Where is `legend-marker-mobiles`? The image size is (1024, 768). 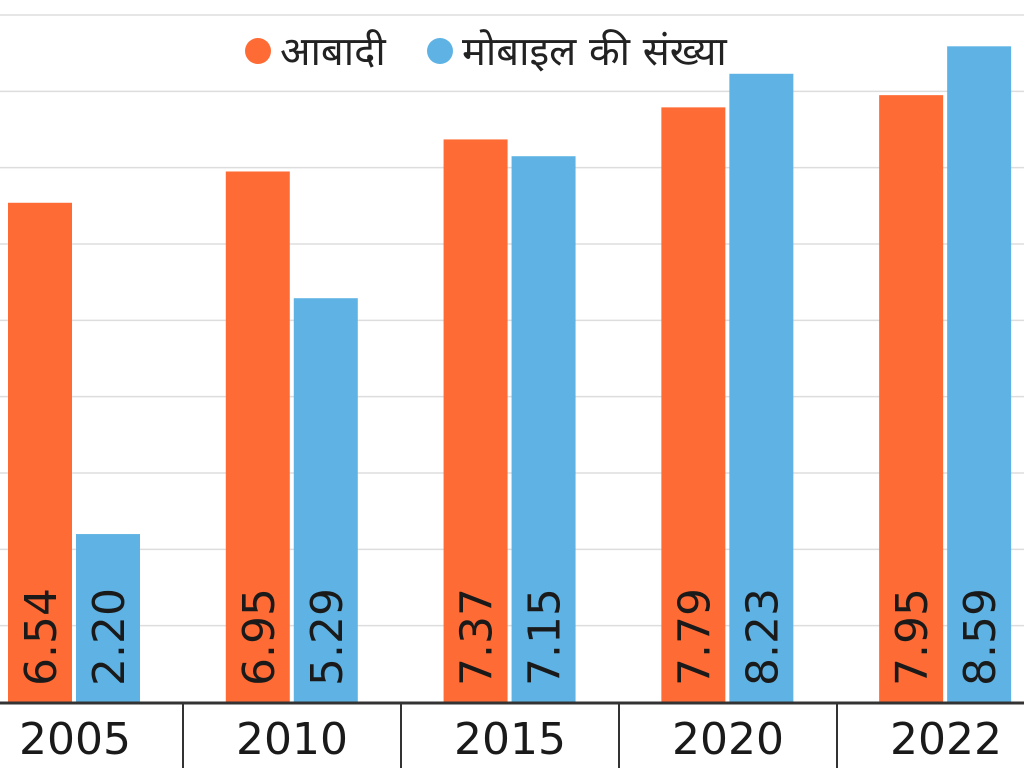 legend-marker-mobiles is located at coordinates (440, 51).